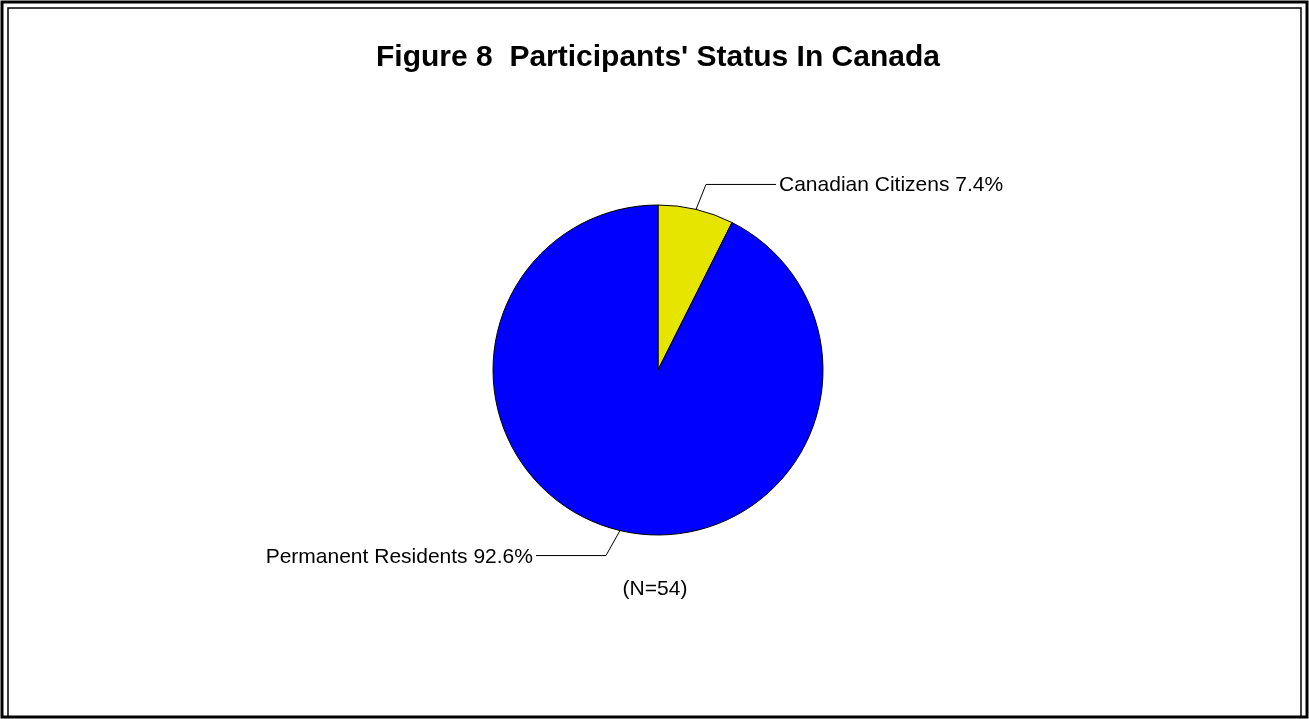  I want to click on text: (N=54), so click(655, 587).